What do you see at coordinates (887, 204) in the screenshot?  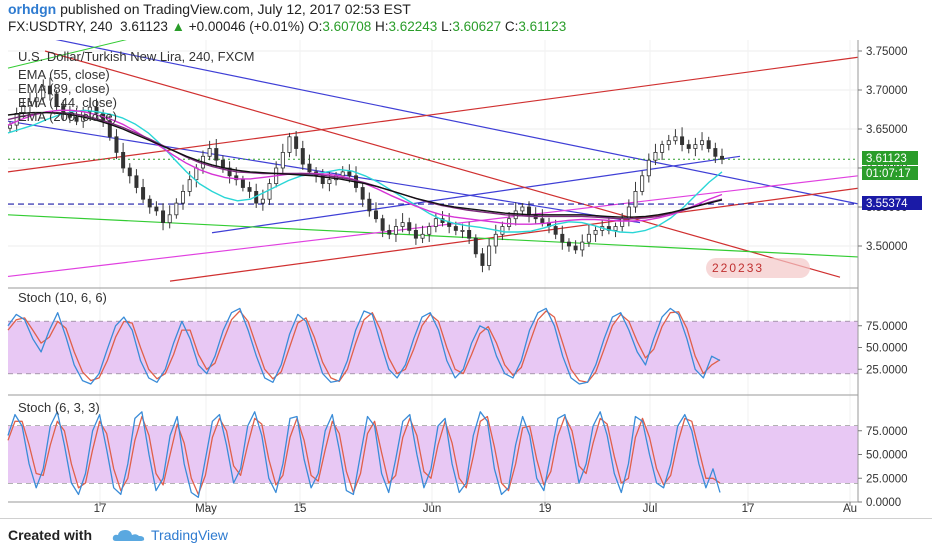 I see `level-badge-text: 3.55374` at bounding box center [887, 204].